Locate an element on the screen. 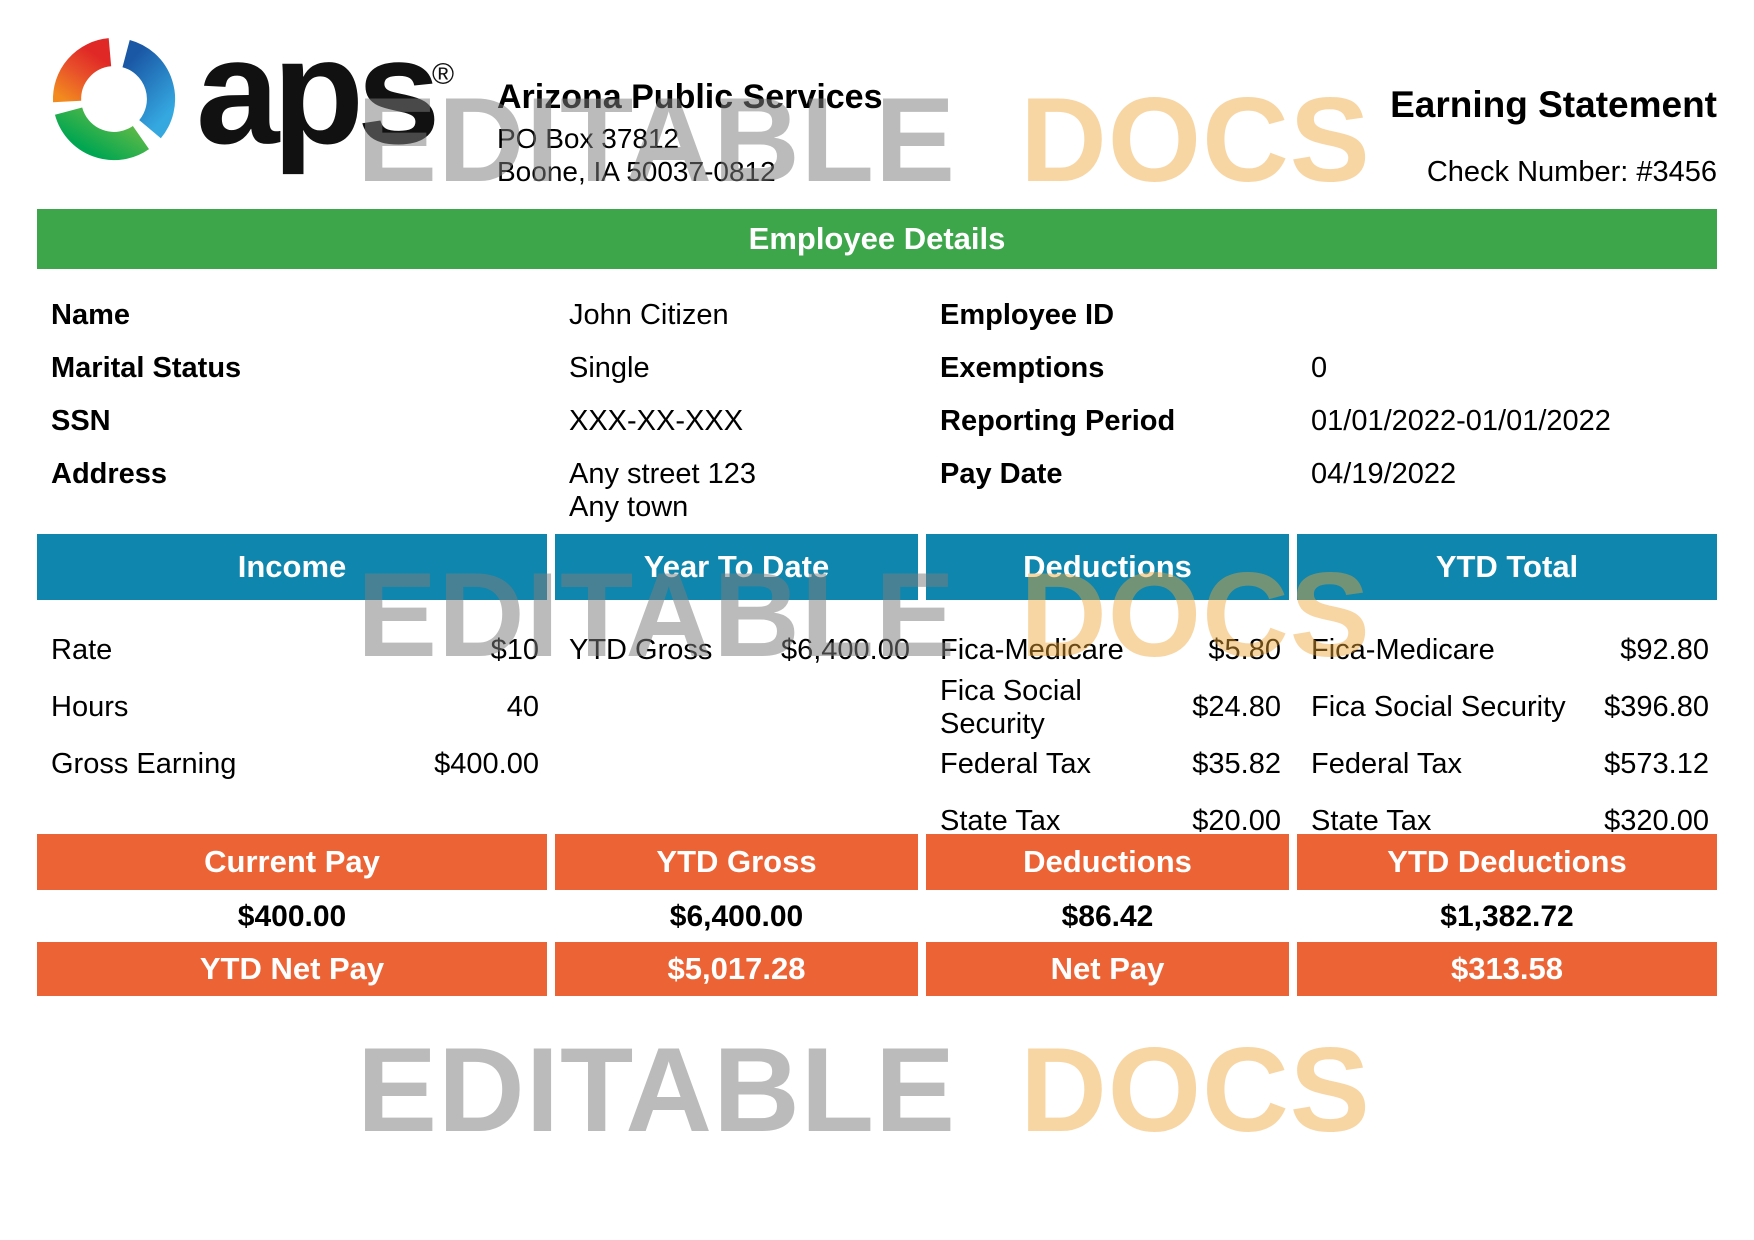  year-to-date-column: YTD Gross $6,400.00 is located at coordinates (736, 736).